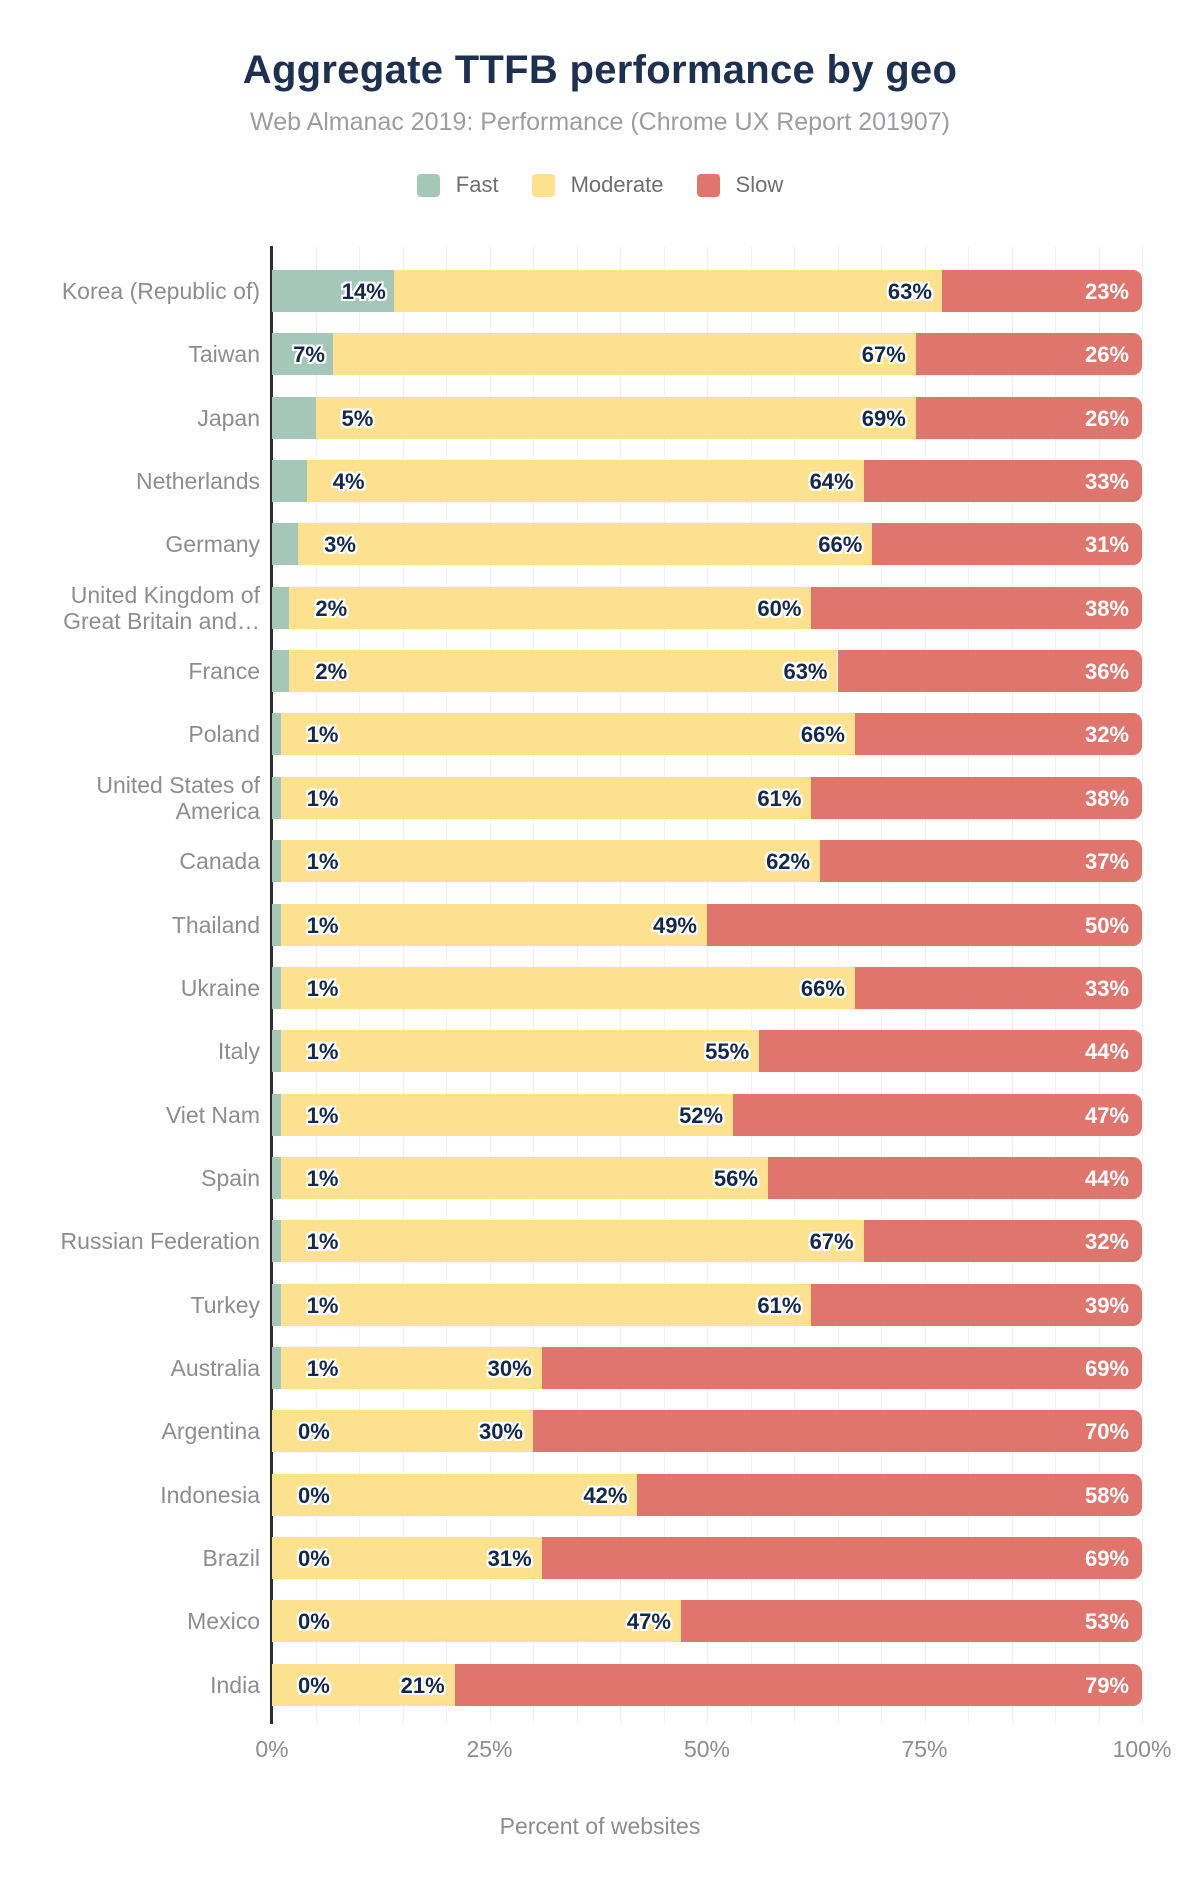 The image size is (1200, 1880). What do you see at coordinates (739, 185) in the screenshot?
I see `legend-item-slow: Slow` at bounding box center [739, 185].